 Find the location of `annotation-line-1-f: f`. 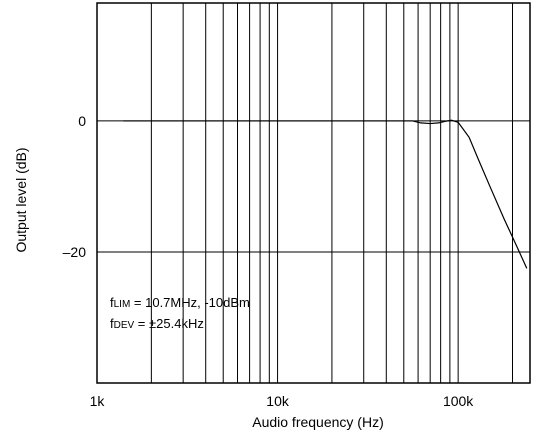

annotation-line-1-f: f is located at coordinates (112, 302).